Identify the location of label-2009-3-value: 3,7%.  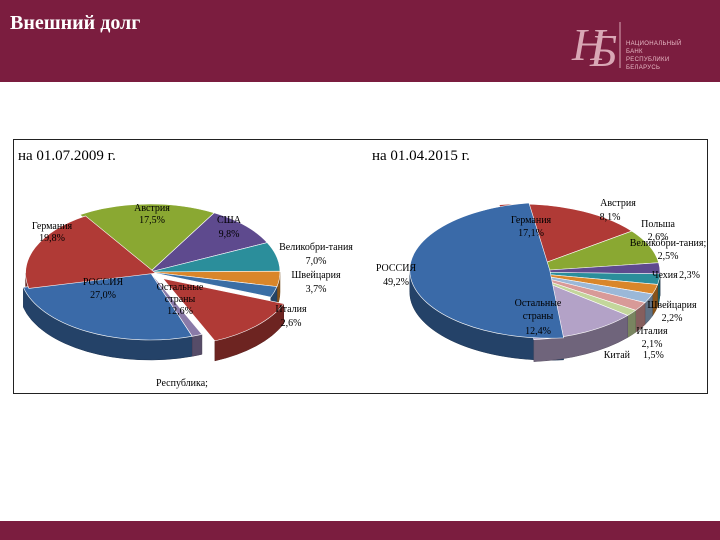
(316, 289).